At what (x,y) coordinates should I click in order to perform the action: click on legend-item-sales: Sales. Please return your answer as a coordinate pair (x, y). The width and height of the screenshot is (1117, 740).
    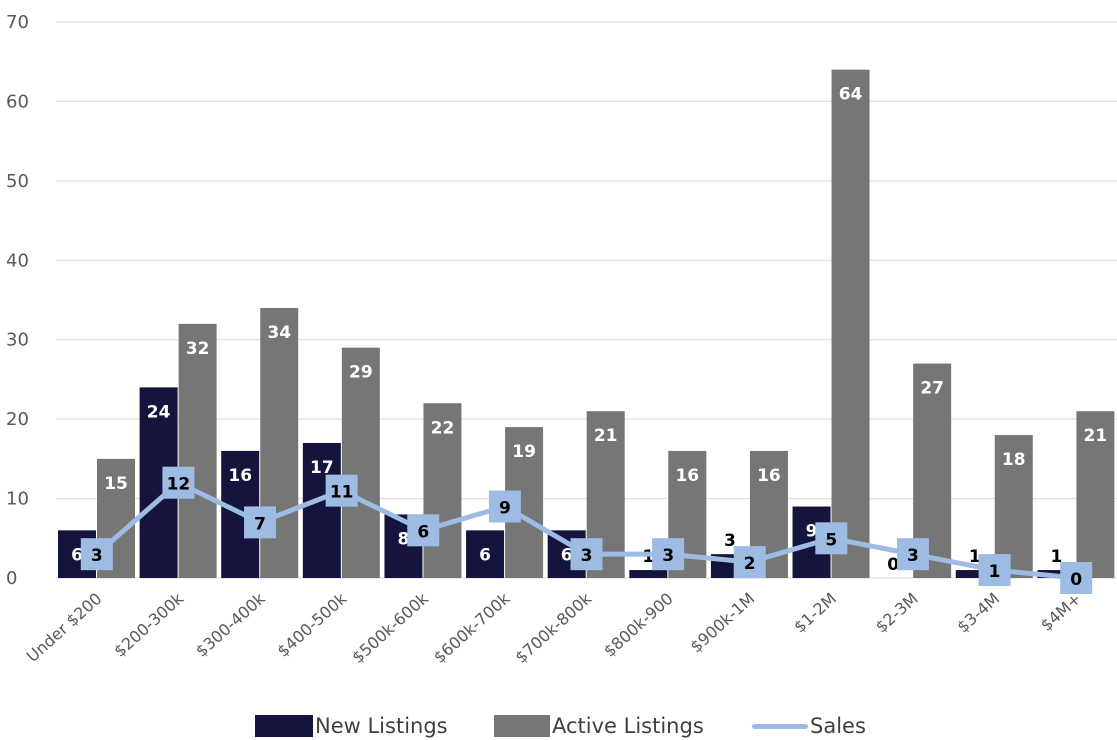
    Looking at the image, I should click on (809, 726).